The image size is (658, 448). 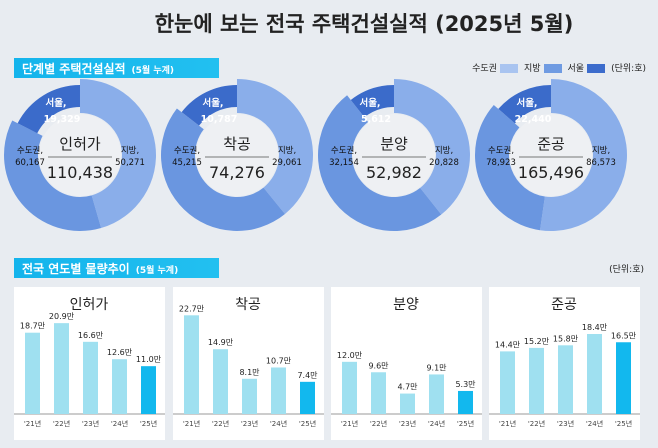 I want to click on data-label: 15.2만, so click(x=537, y=341).